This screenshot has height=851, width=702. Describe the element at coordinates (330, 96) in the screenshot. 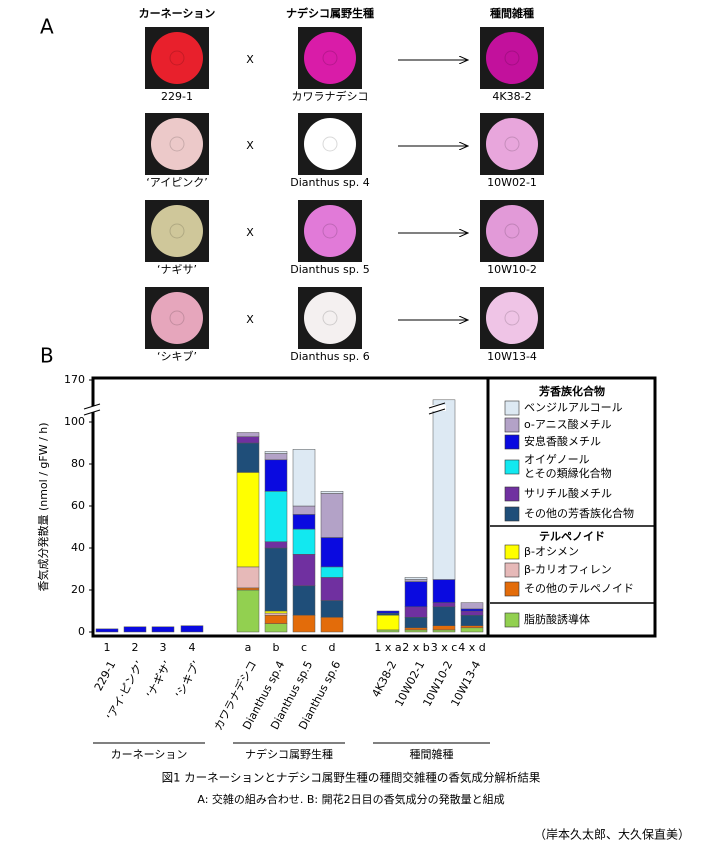

I see `flower-name: カワラナデシコ` at that location.